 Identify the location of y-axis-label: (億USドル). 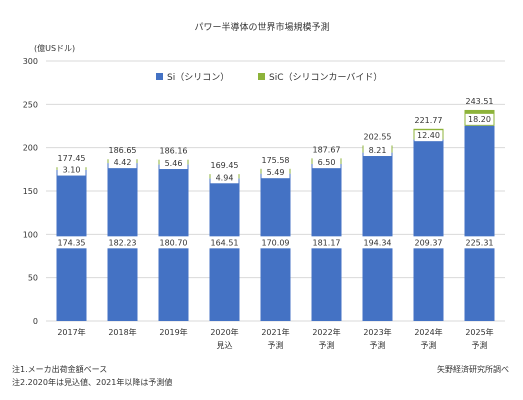
(54, 48).